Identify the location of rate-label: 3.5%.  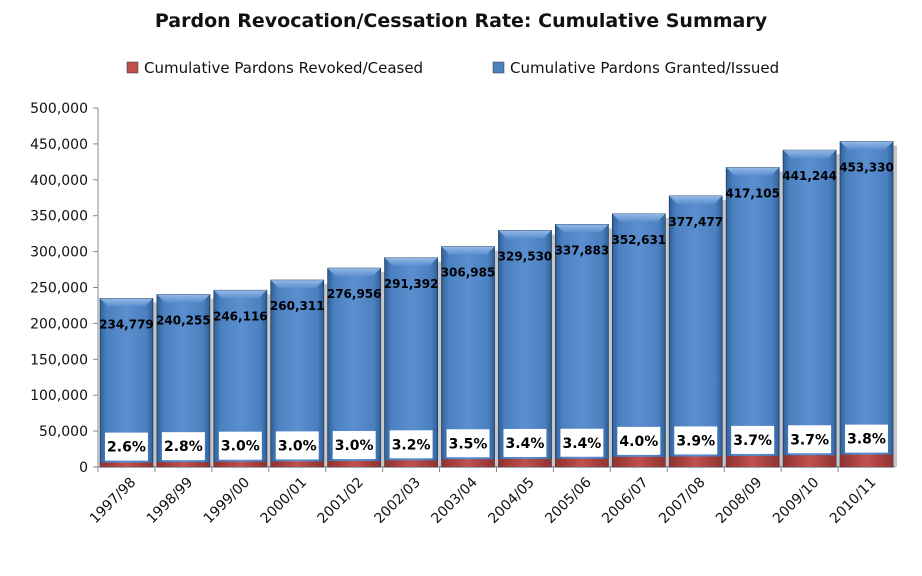
(468, 444).